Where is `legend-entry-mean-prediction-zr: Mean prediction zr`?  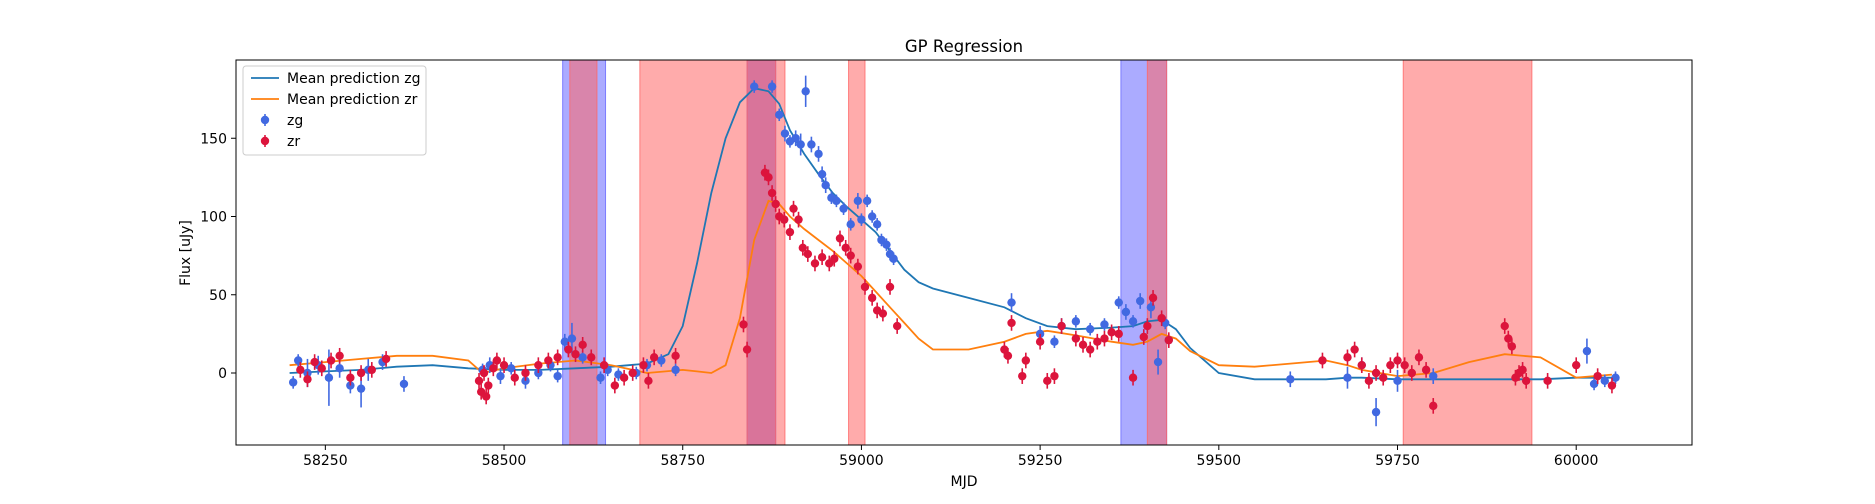
legend-entry-mean-prediction-zr: Mean prediction zr is located at coordinates (334, 100).